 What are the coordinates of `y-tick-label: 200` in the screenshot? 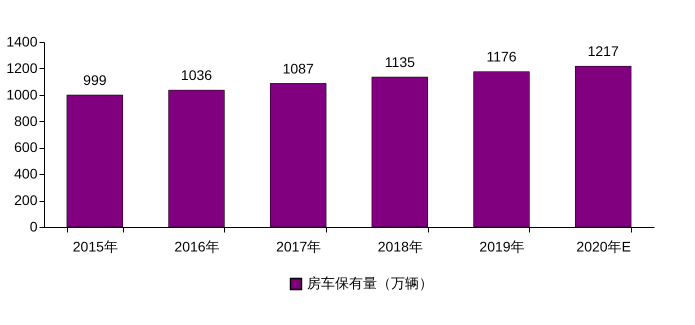 It's located at (26, 200).